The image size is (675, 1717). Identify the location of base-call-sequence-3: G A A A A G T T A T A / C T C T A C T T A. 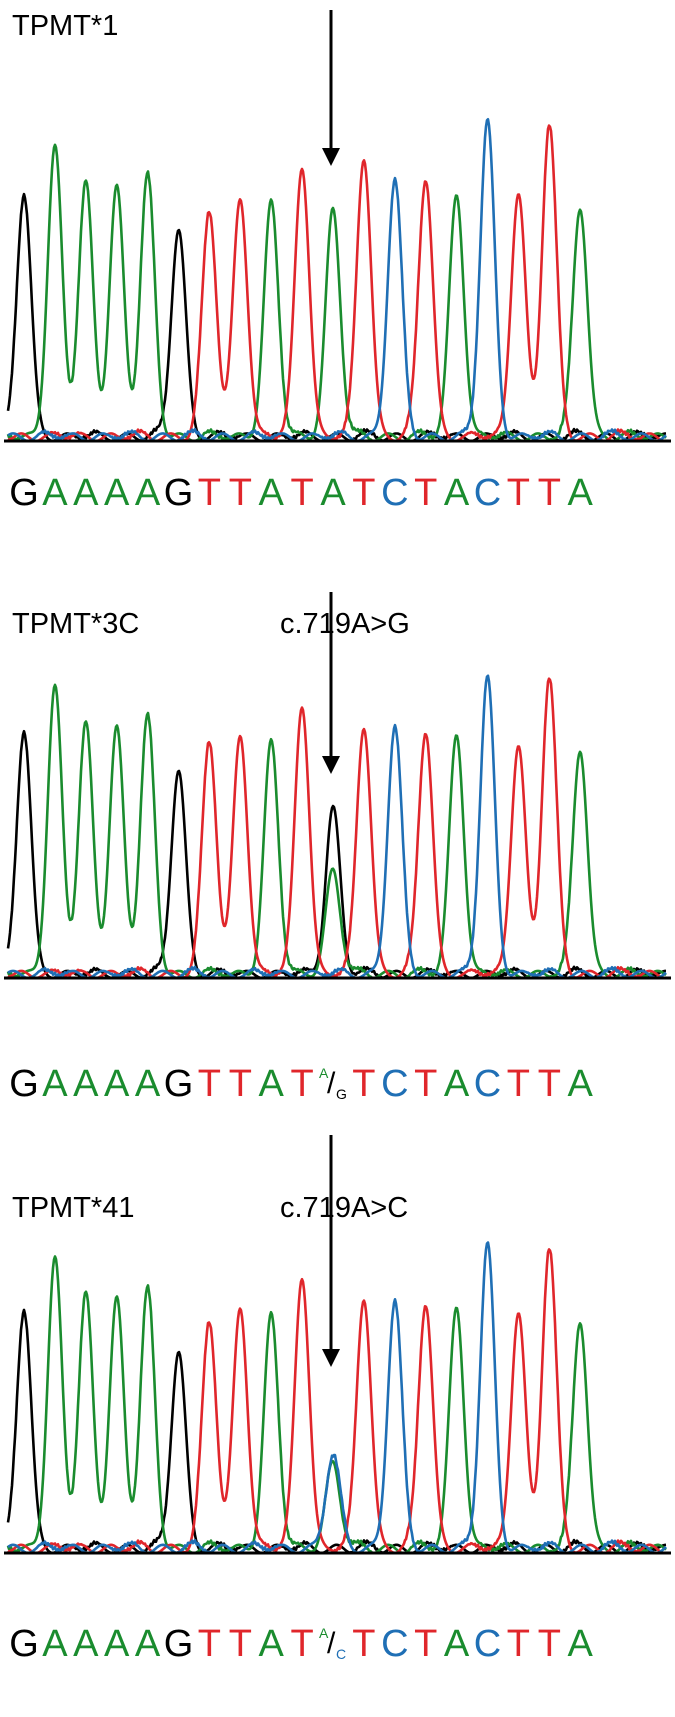
(337, 1650).